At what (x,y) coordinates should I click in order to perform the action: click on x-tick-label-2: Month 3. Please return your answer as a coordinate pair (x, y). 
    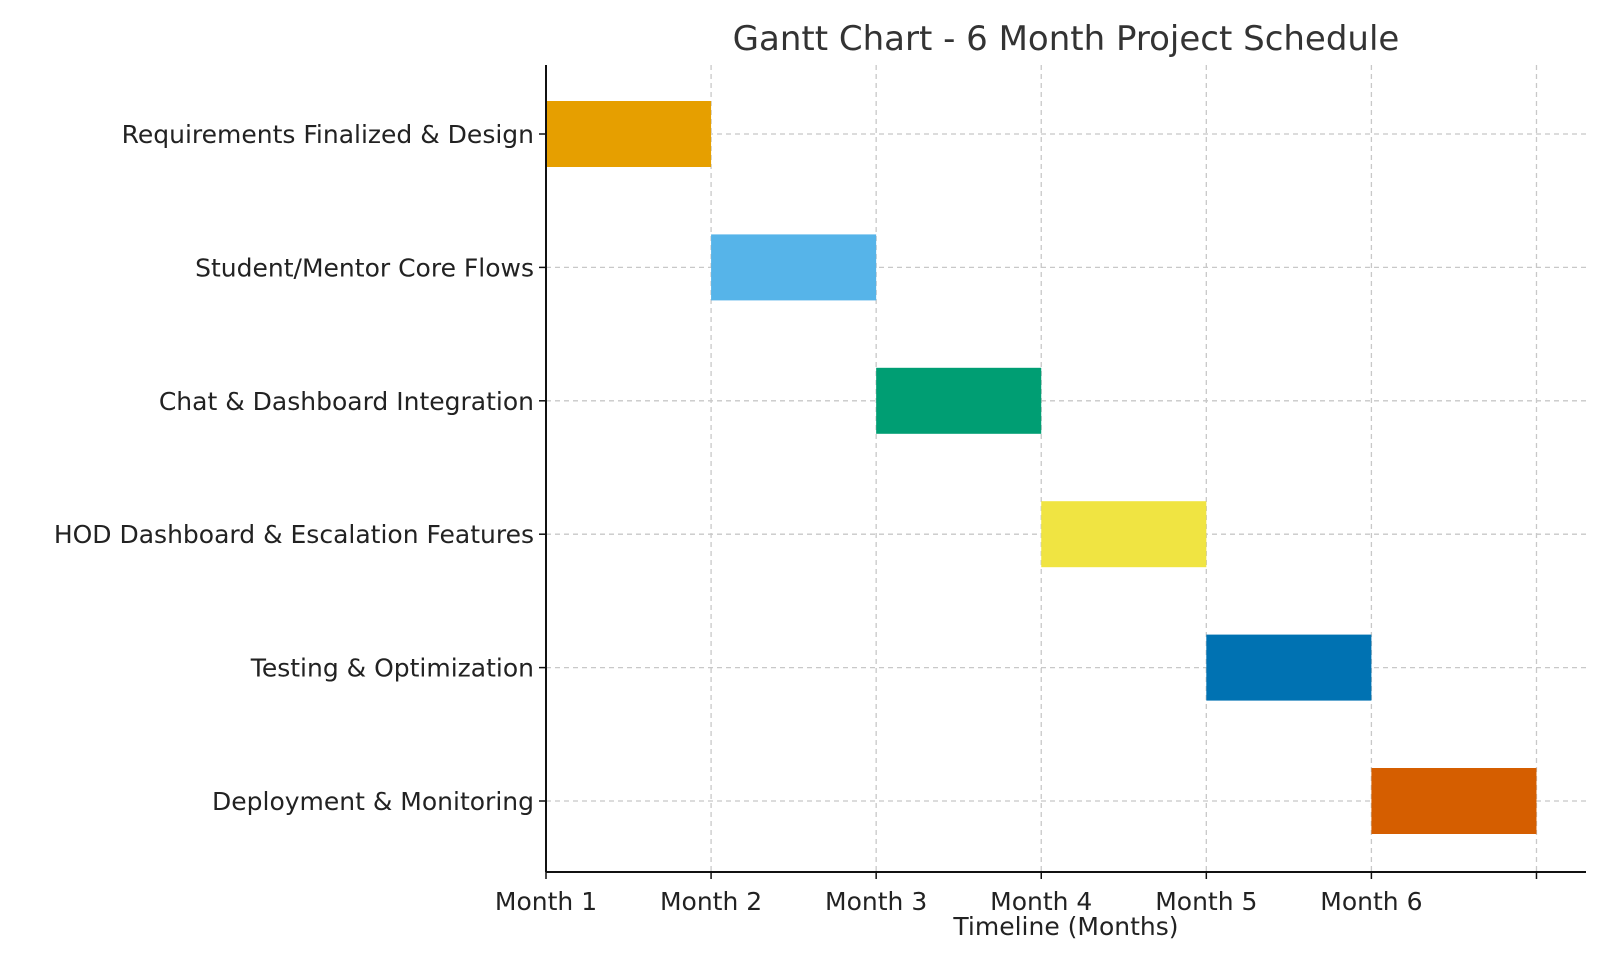
    Looking at the image, I should click on (876, 901).